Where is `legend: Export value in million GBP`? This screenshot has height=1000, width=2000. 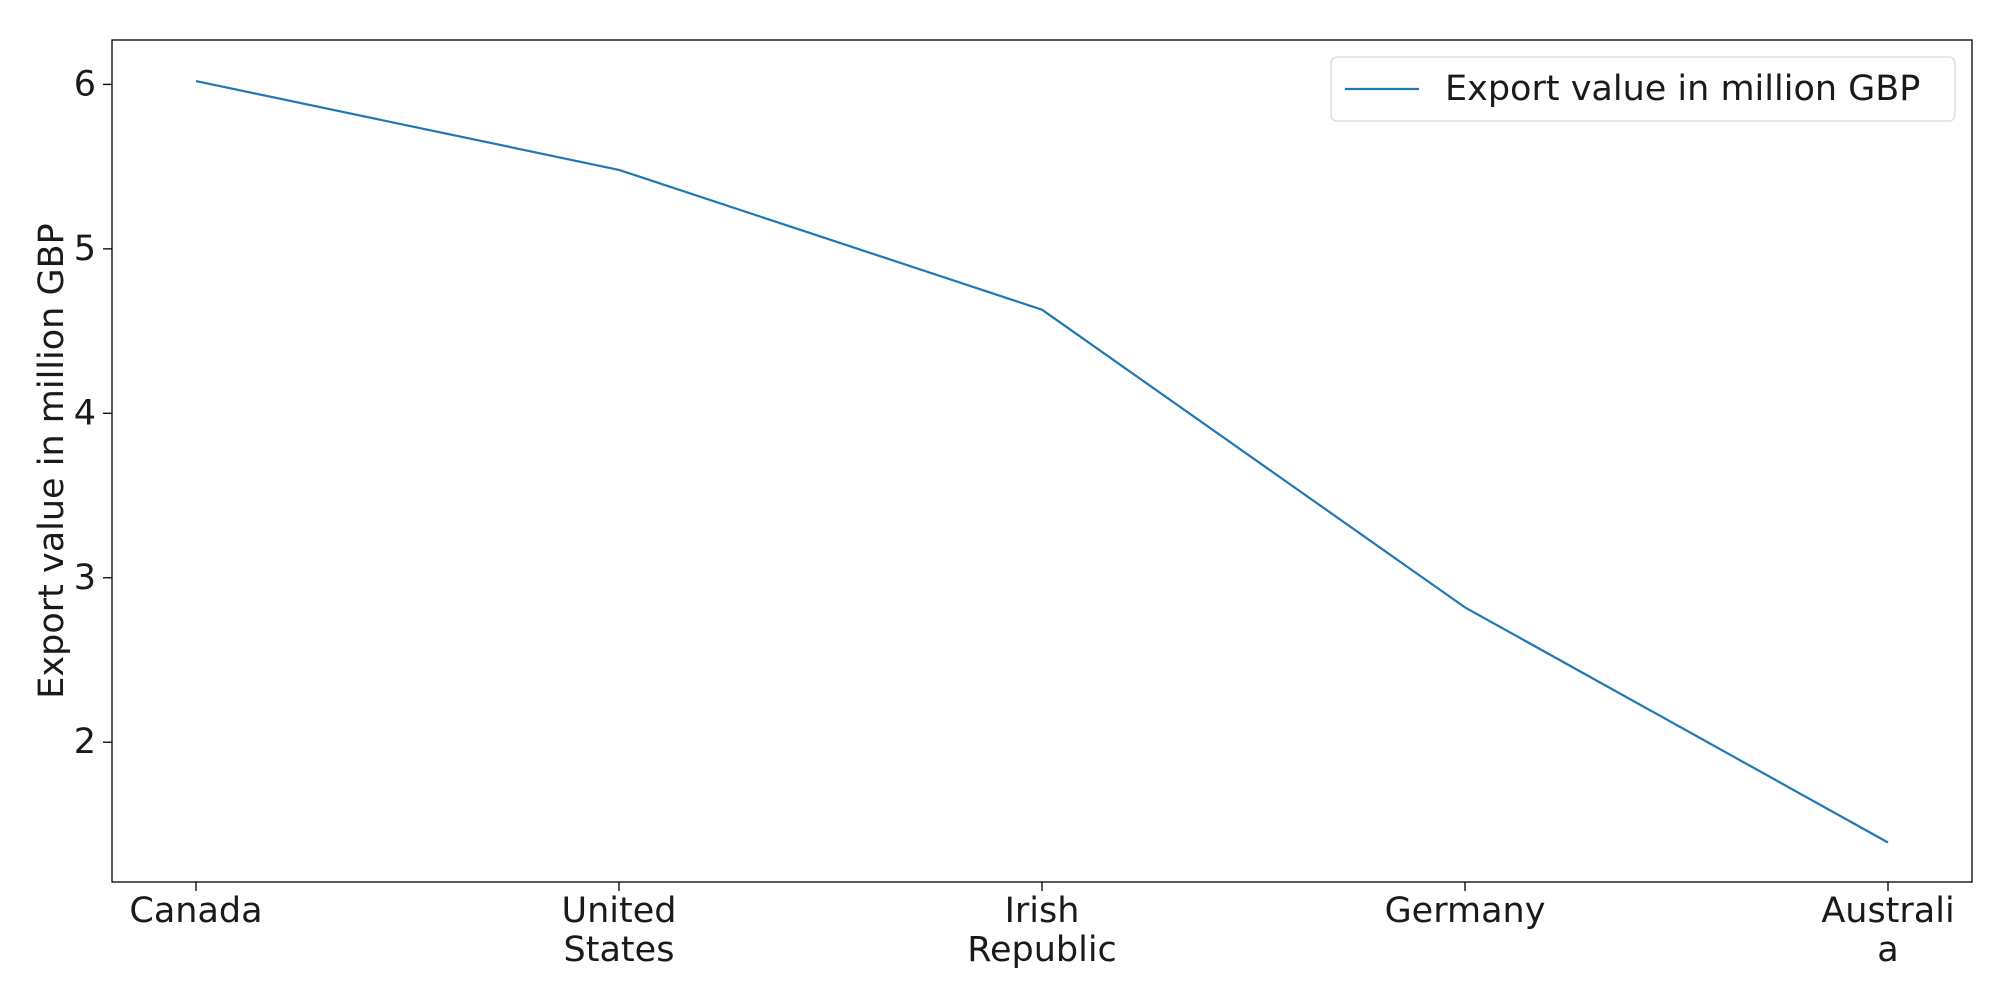 legend: Export value in million GBP is located at coordinates (1643, 89).